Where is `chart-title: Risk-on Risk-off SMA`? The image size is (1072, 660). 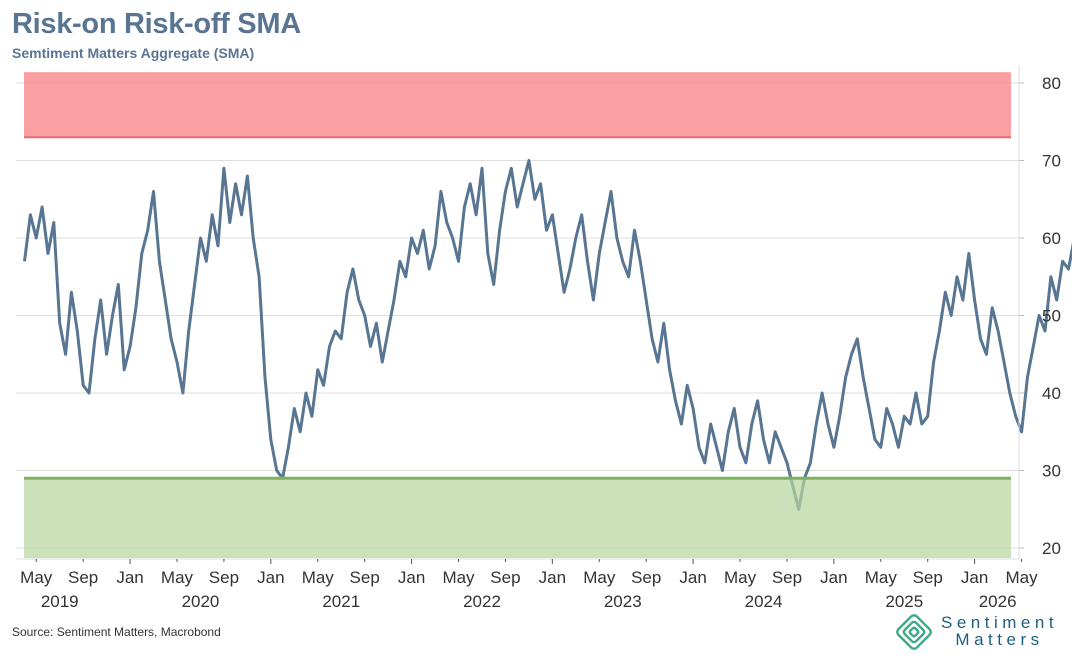 chart-title: Risk-on Risk-off SMA is located at coordinates (156, 24).